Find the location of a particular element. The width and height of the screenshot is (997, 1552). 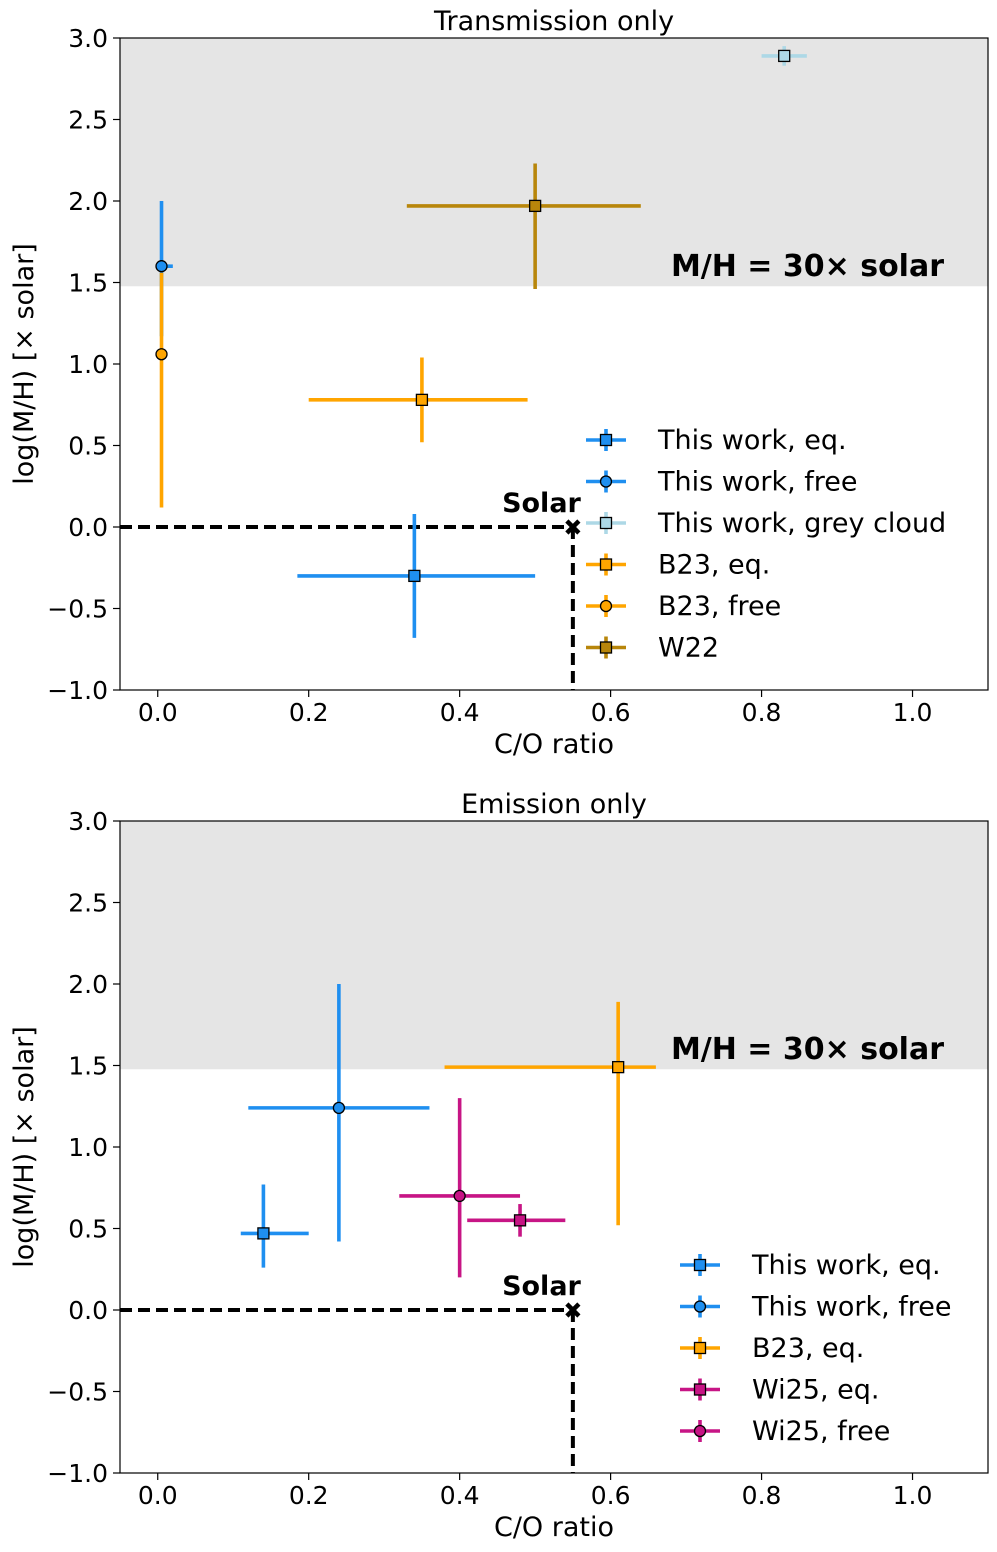

series-b23-eq is located at coordinates (418, 400).